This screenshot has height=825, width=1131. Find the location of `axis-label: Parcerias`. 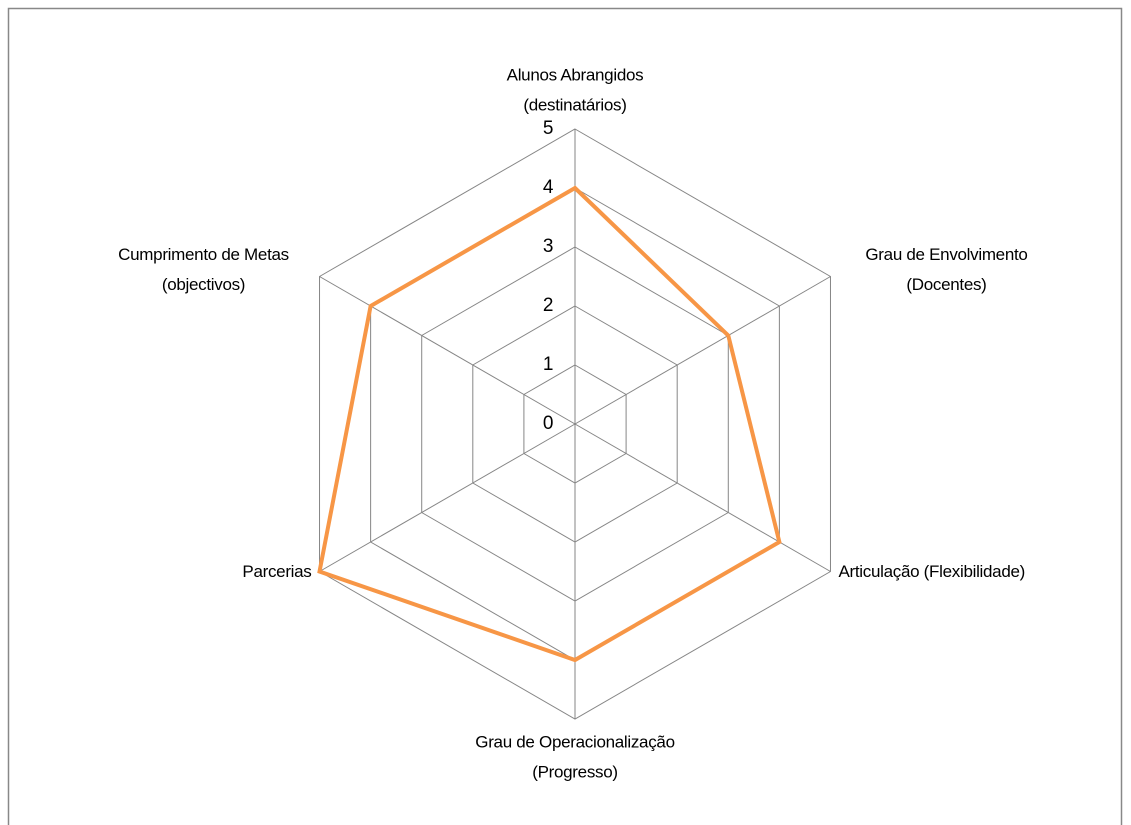

axis-label: Parcerias is located at coordinates (276, 571).